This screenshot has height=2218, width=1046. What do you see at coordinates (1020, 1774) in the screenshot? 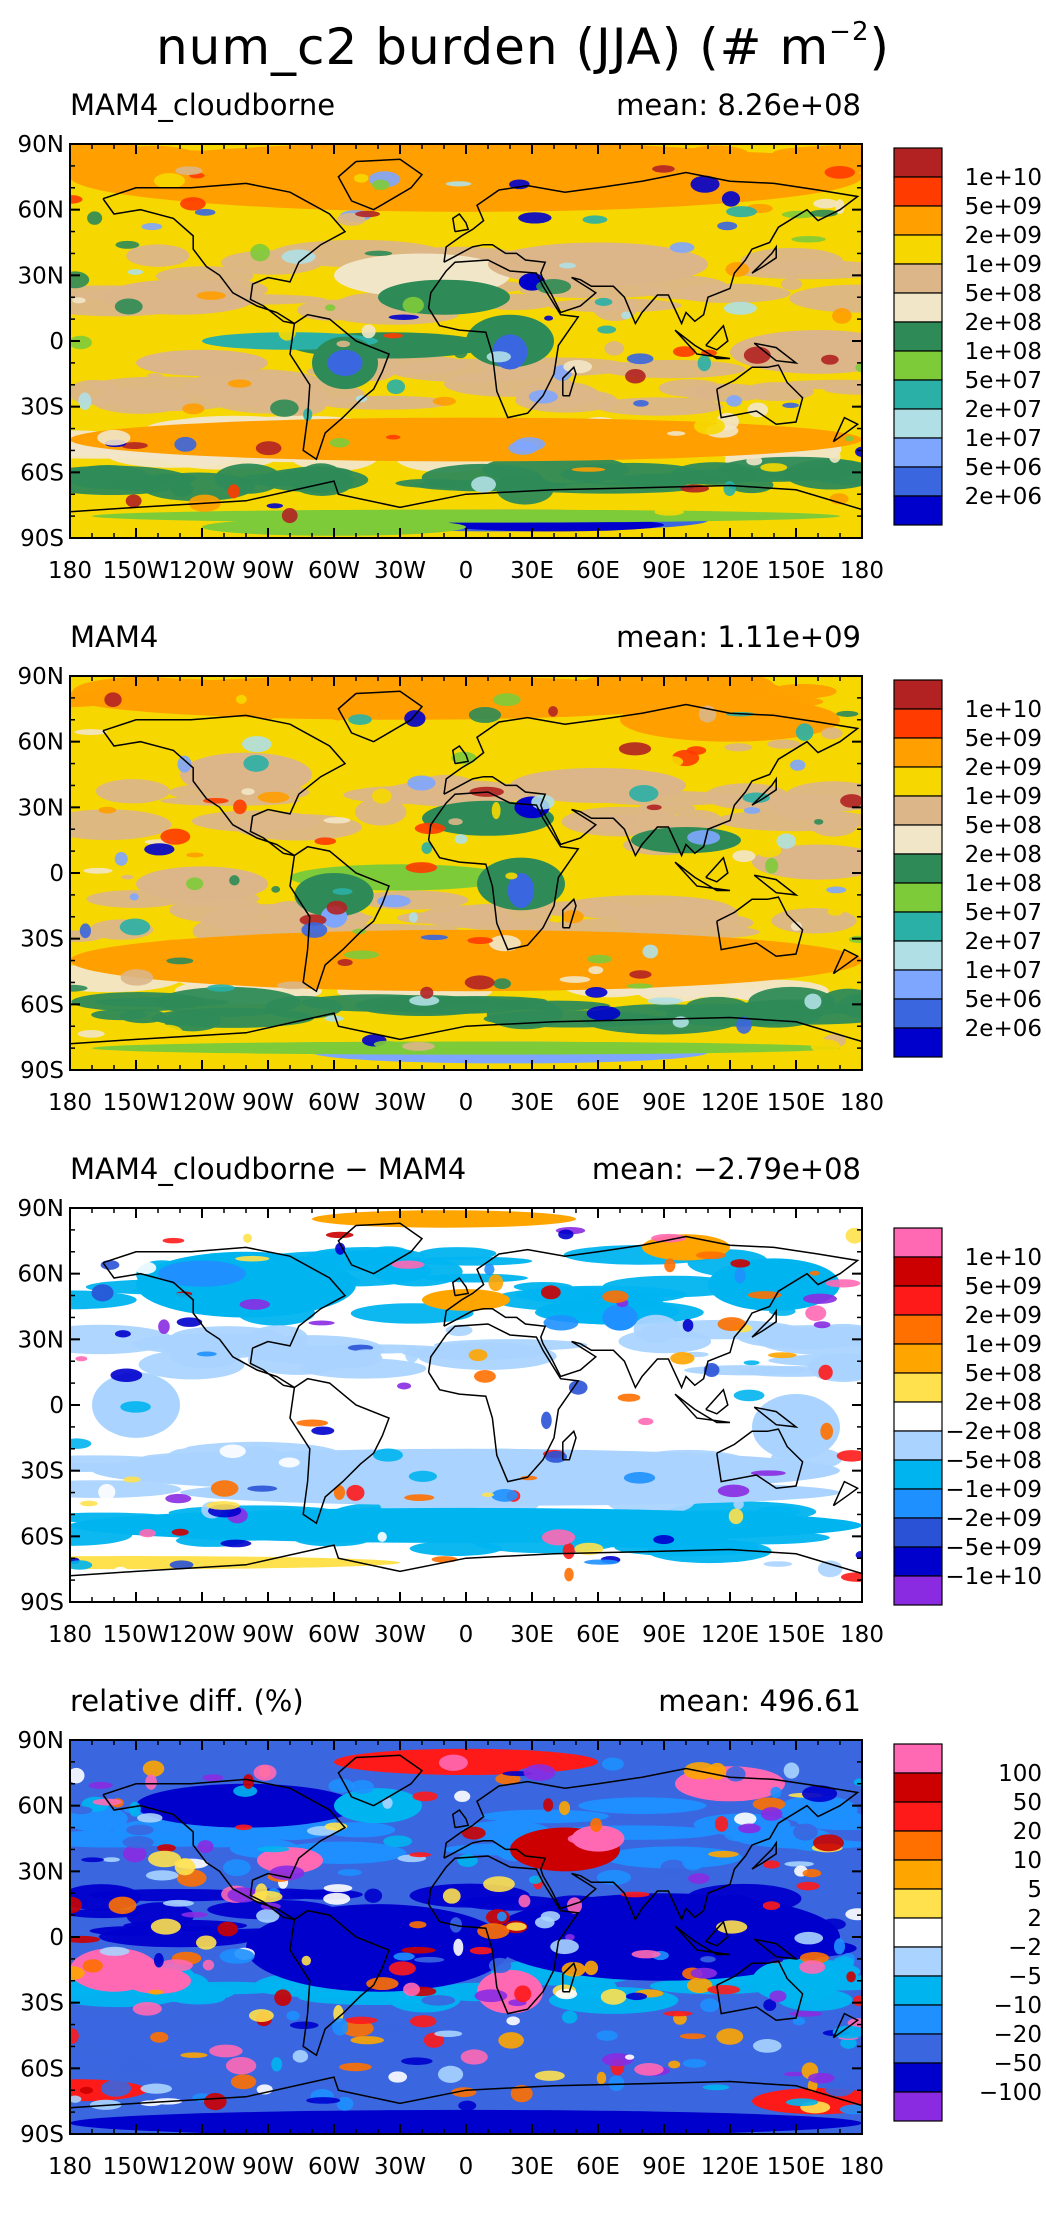
I see `colorbar-label: 100` at bounding box center [1020, 1774].